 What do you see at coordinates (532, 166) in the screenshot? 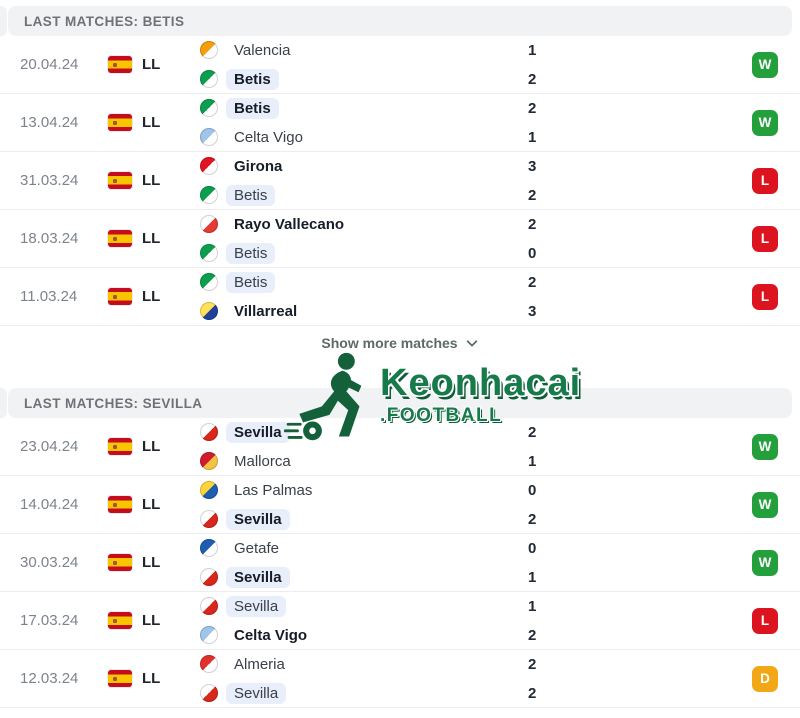
I see `home-score: 3` at bounding box center [532, 166].